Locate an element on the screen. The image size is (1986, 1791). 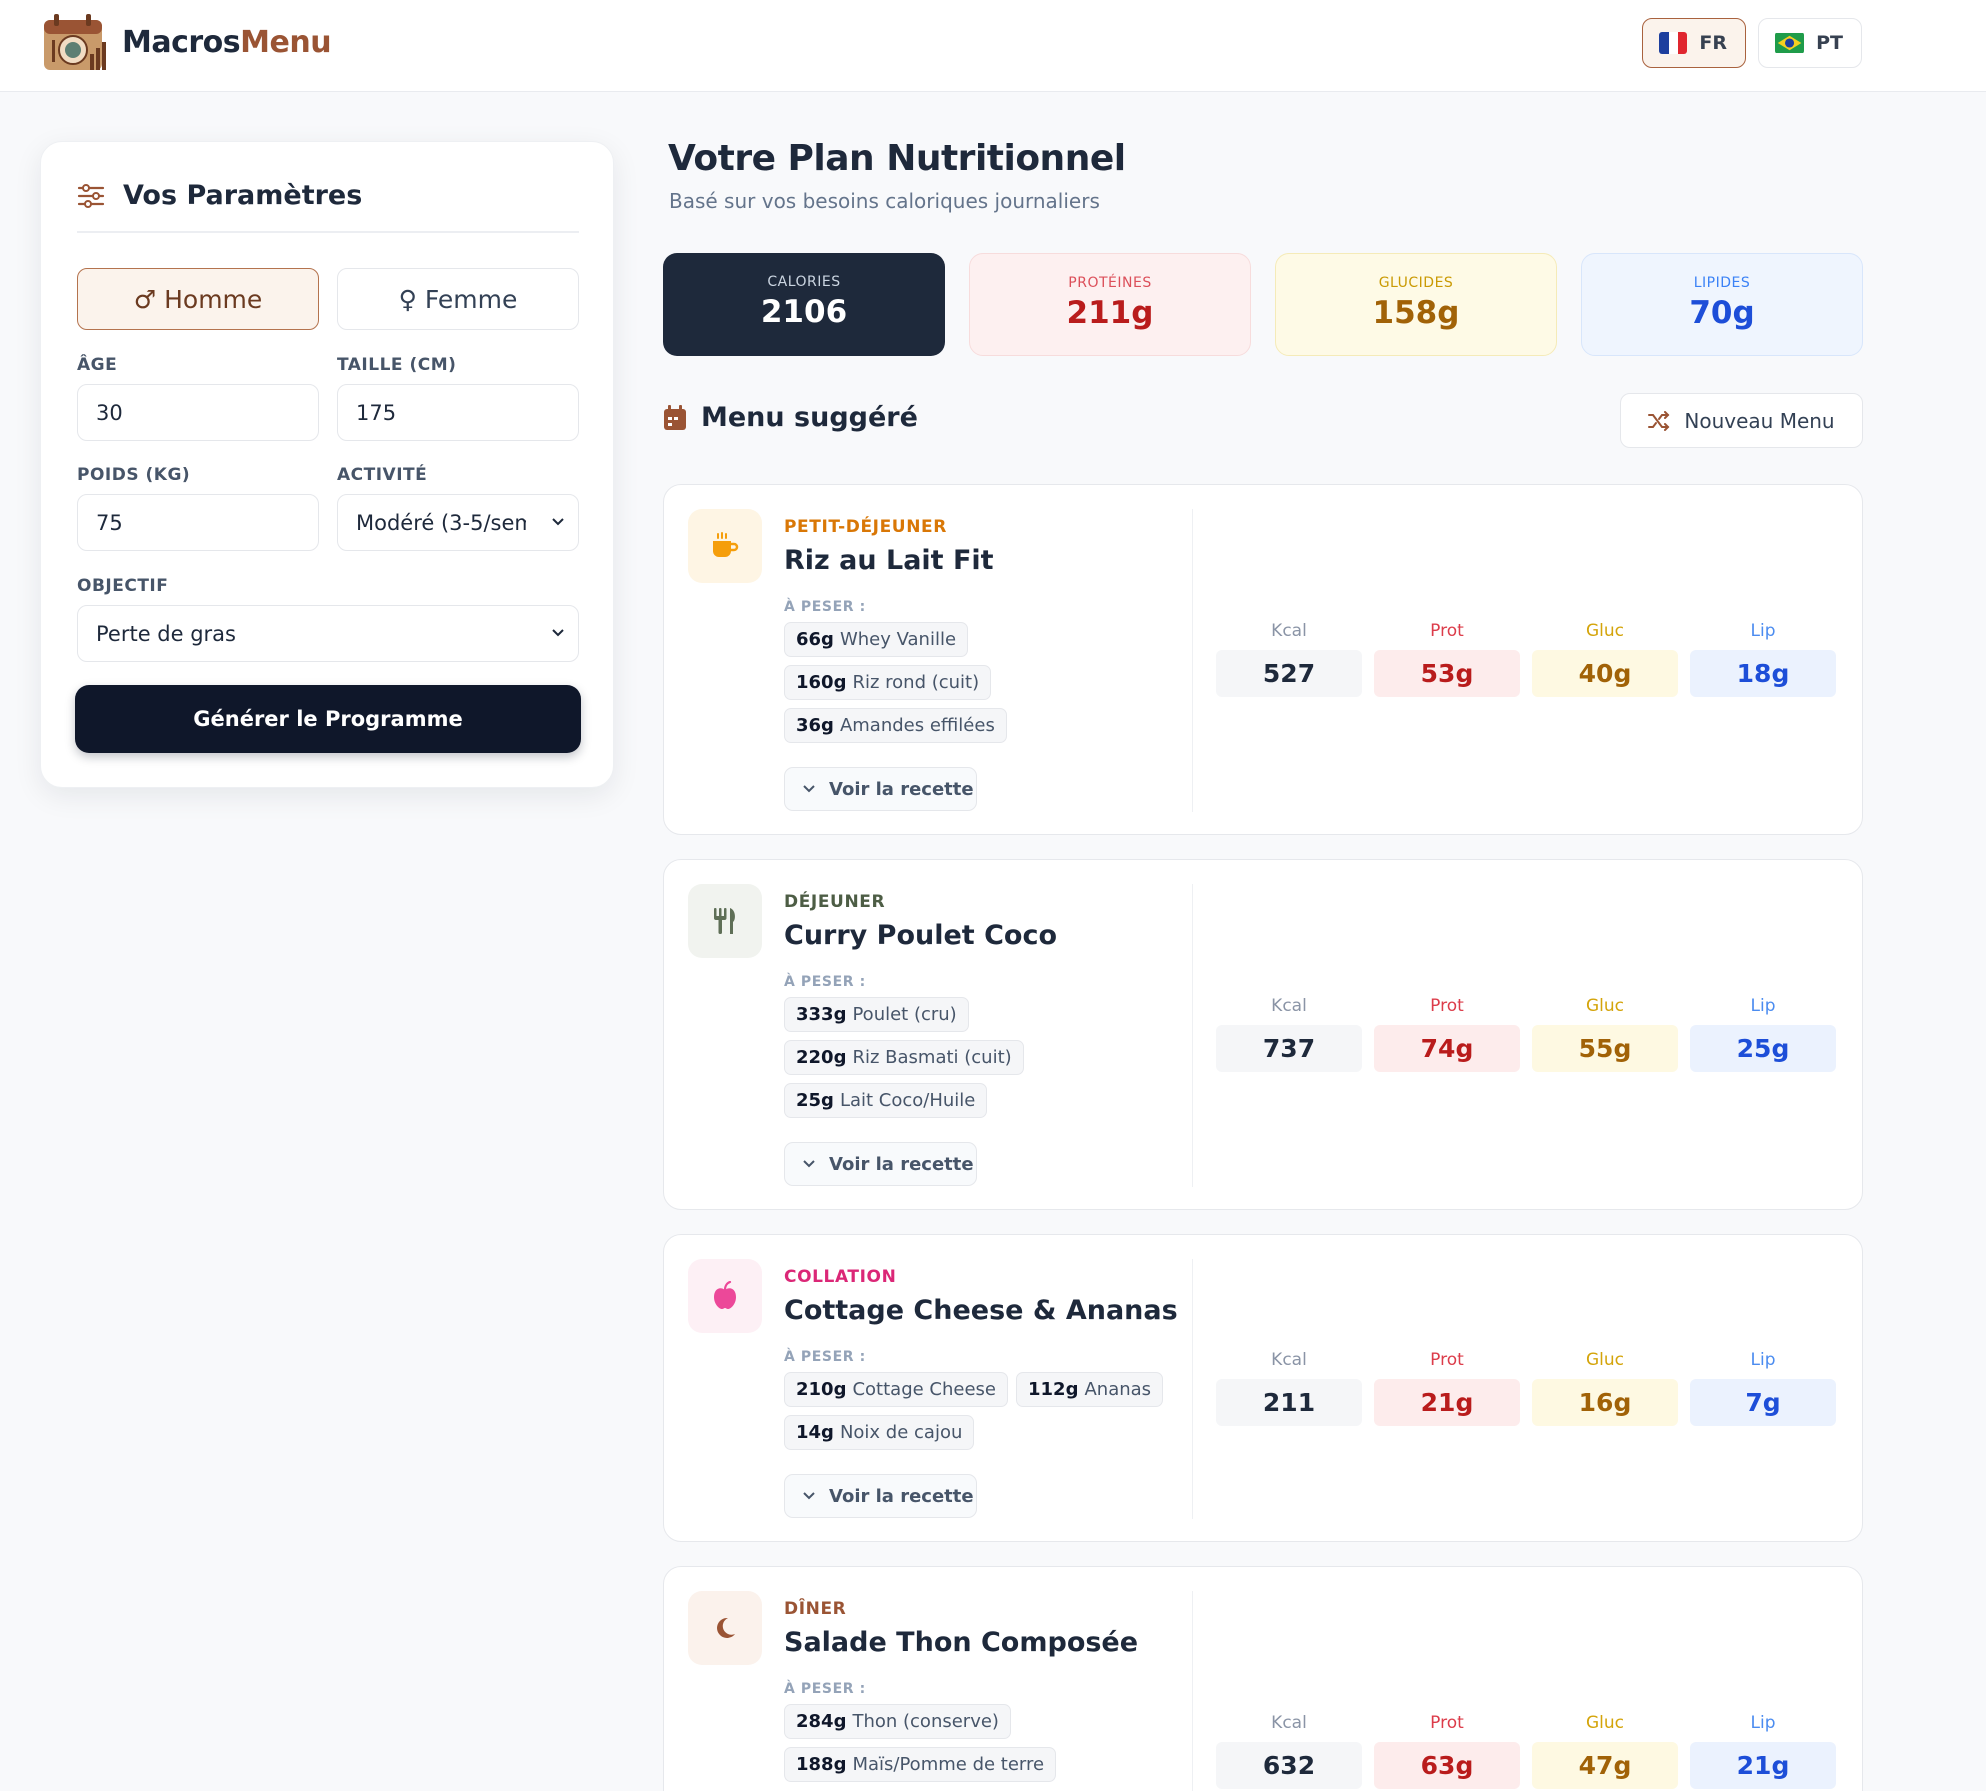
protein-value: 21g is located at coordinates (1447, 1402).